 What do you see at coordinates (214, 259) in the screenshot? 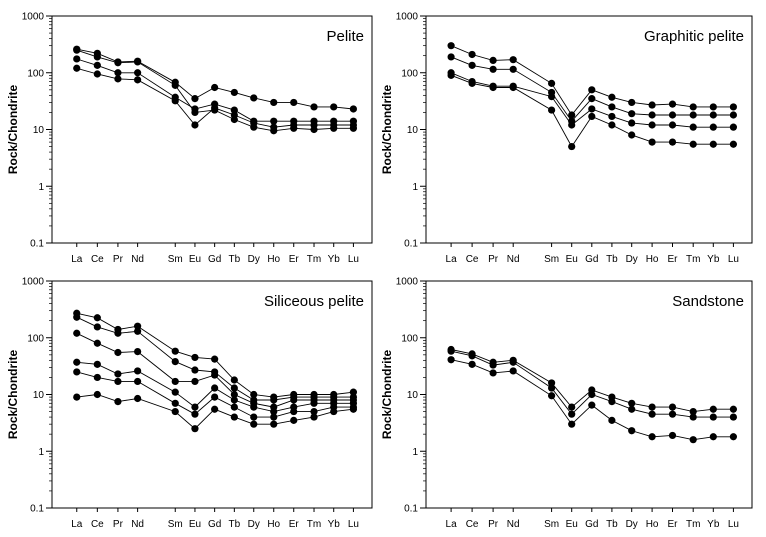
I see `x-tick-label-gd: Gd` at bounding box center [214, 259].